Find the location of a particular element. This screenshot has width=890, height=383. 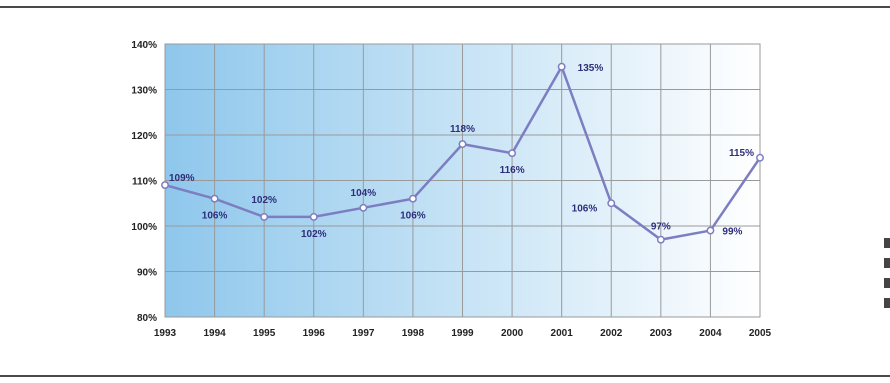

top-rule is located at coordinates (445, 7).